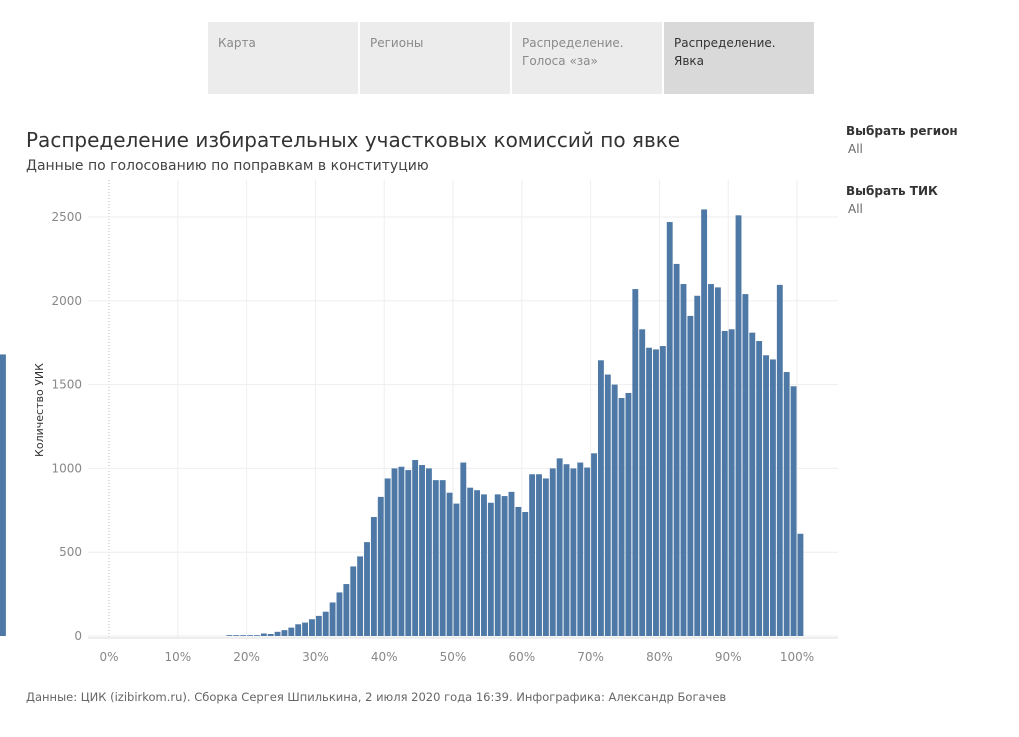 This screenshot has height=737, width=1019. I want to click on x-tick-label: 20%, so click(246, 657).